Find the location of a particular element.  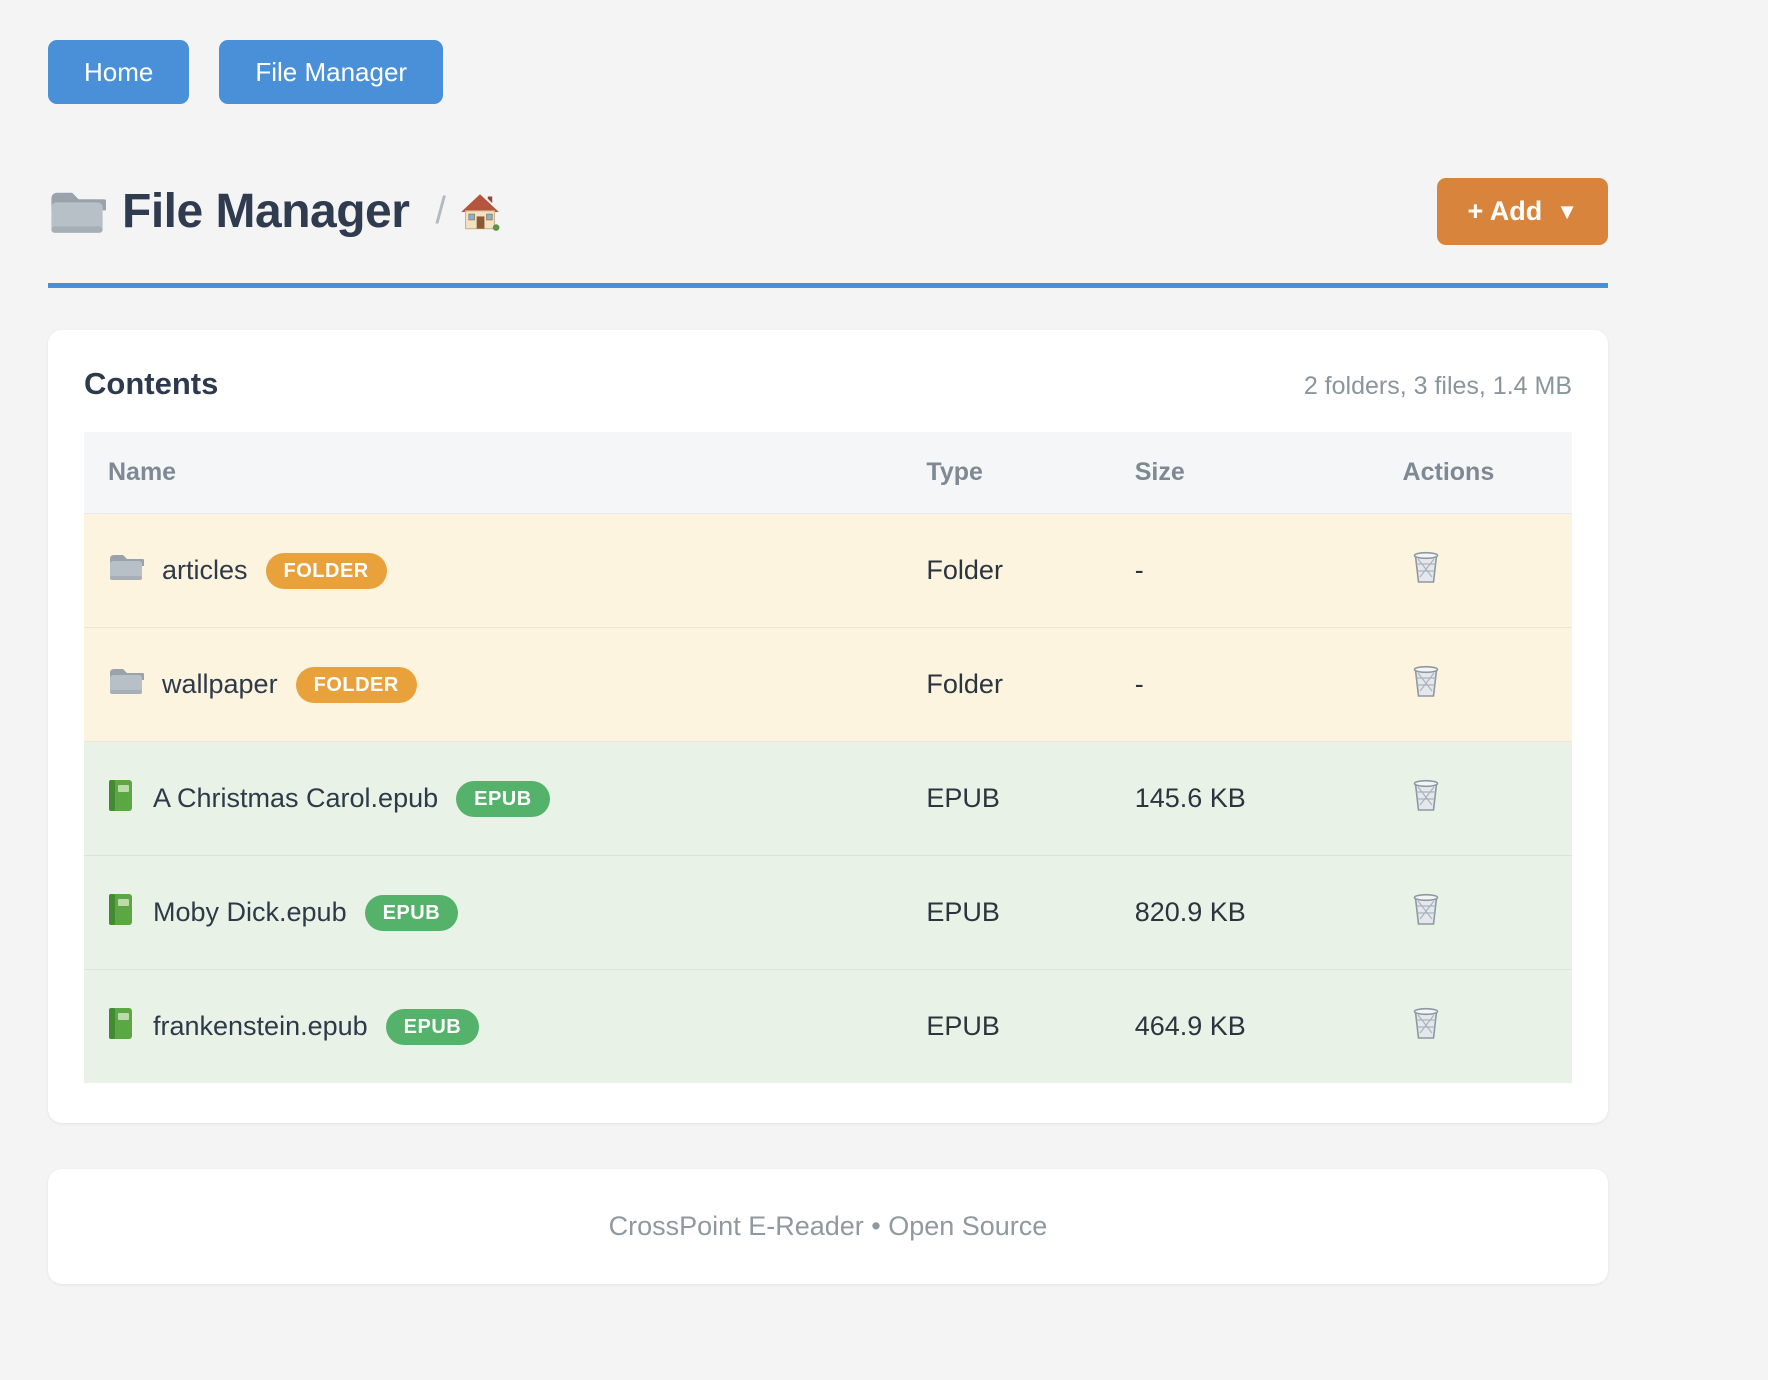

table-row: wallpaper FOLDER Folder - is located at coordinates (828, 684).